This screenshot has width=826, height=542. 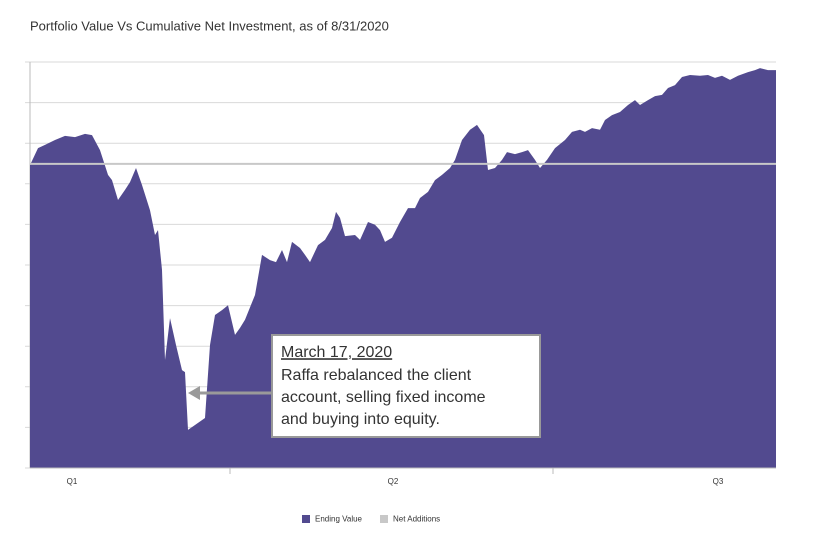 What do you see at coordinates (393, 481) in the screenshot?
I see `x-tick-label: Q2` at bounding box center [393, 481].